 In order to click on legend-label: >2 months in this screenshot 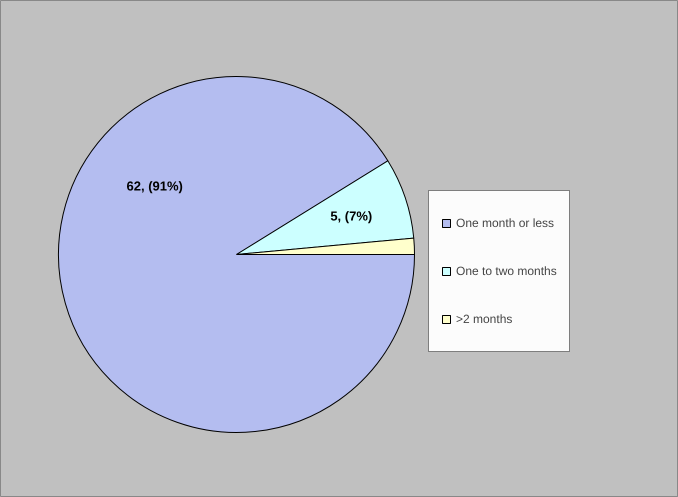, I will do `click(484, 319)`.